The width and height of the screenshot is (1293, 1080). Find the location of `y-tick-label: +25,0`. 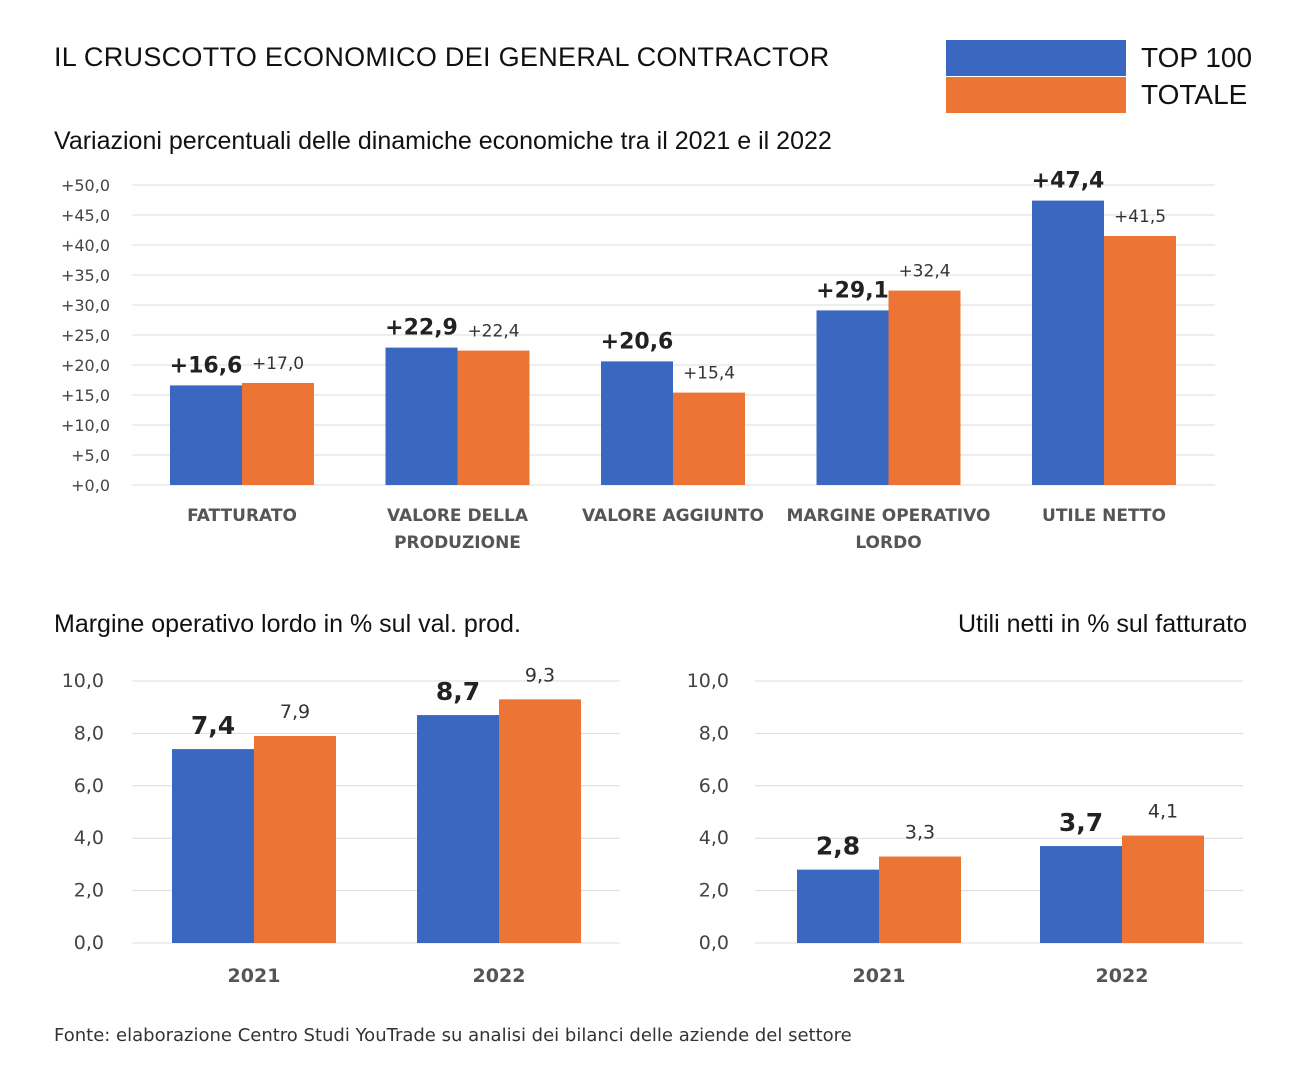

y-tick-label: +25,0 is located at coordinates (85, 335).